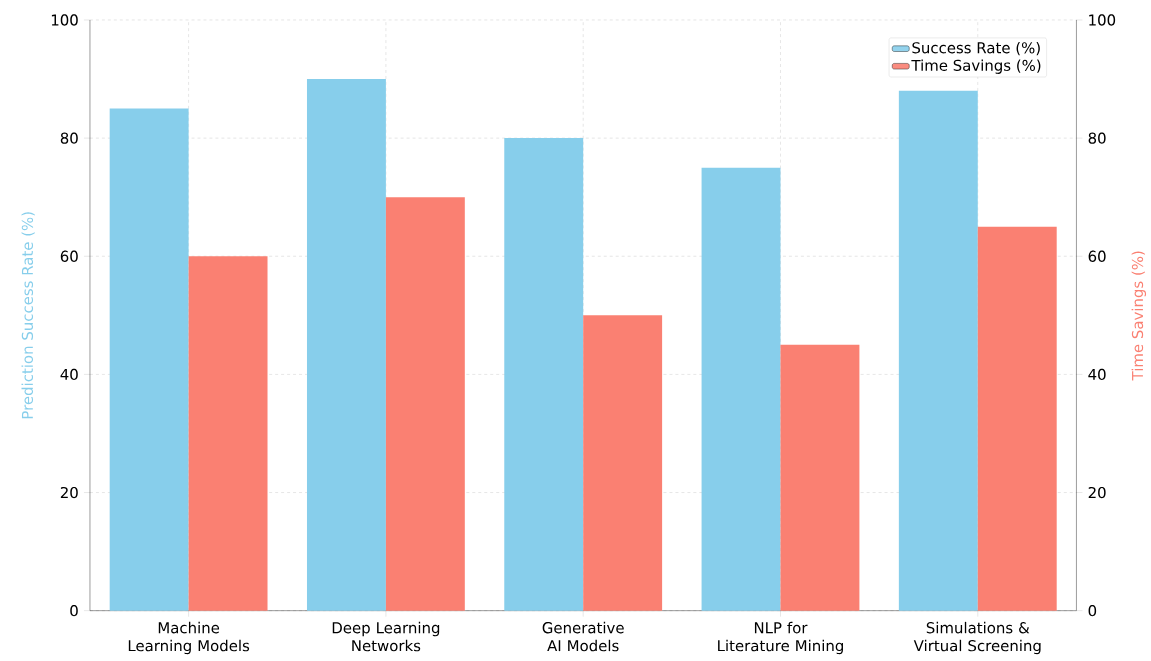 Image resolution: width=1151 pixels, height=661 pixels. I want to click on x-tick-label: Simulations & Virtual Screening, so click(977, 638).